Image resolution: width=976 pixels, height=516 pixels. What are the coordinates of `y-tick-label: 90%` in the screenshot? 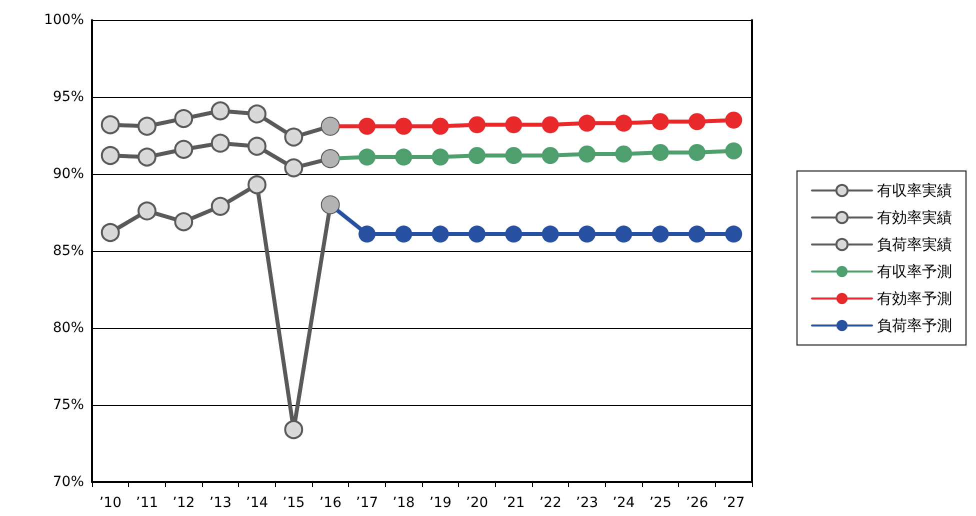 It's located at (68, 174).